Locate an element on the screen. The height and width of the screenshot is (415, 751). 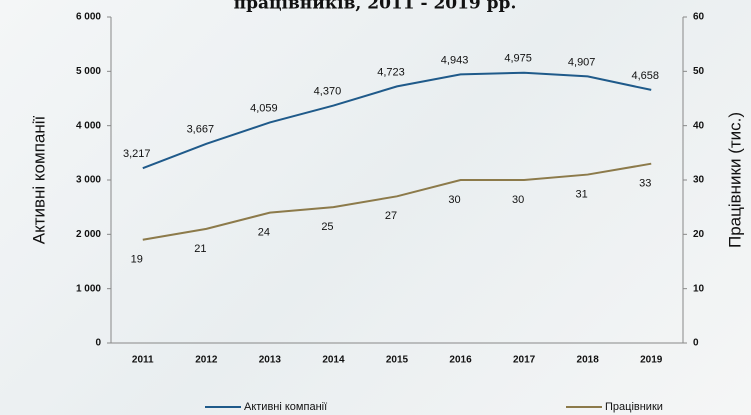
legend-label: Працівники is located at coordinates (634, 407).